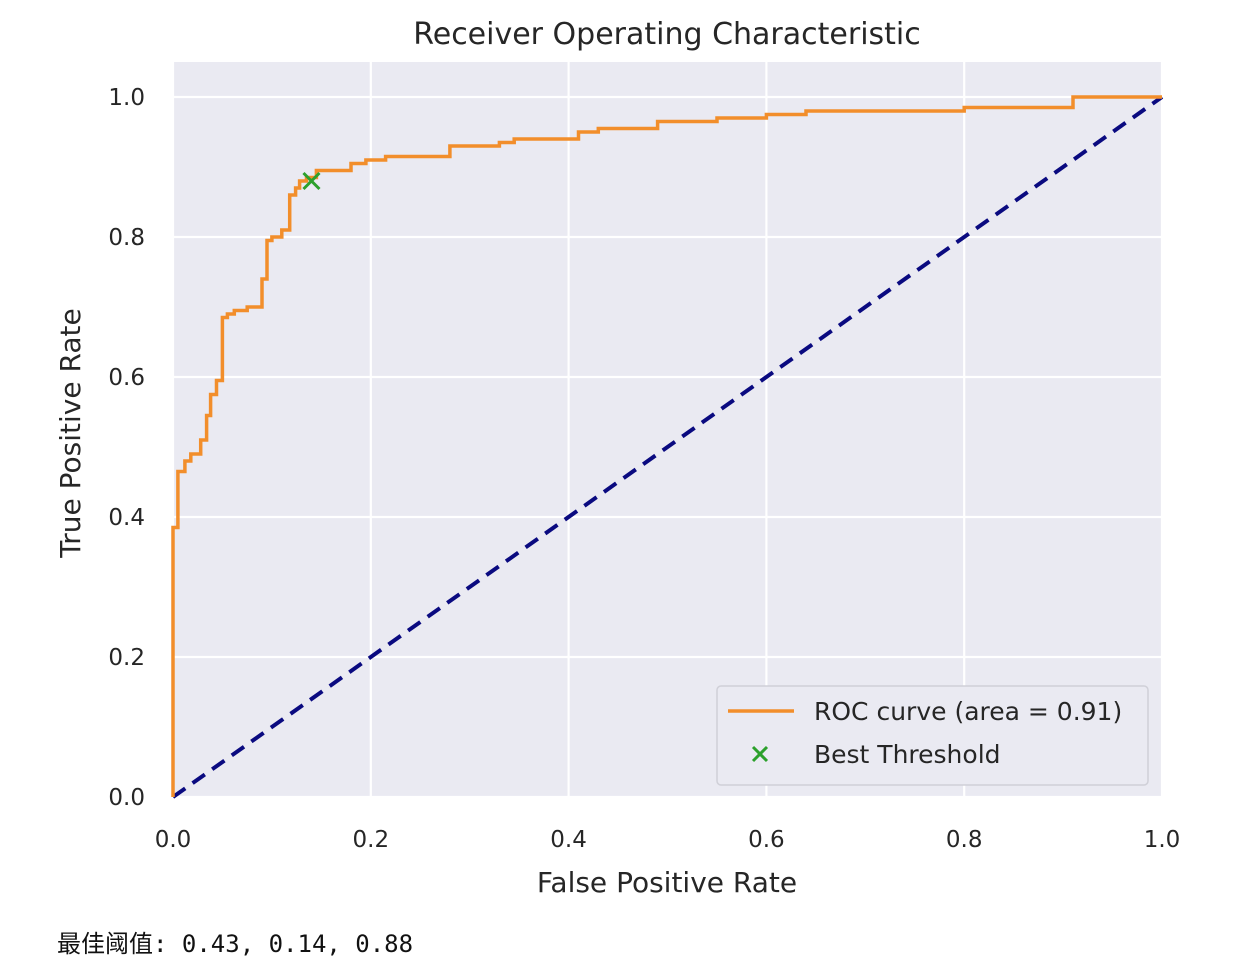 This screenshot has height=962, width=1236. Describe the element at coordinates (1162, 840) in the screenshot. I see `x-tick-label-5: 1.0` at that location.